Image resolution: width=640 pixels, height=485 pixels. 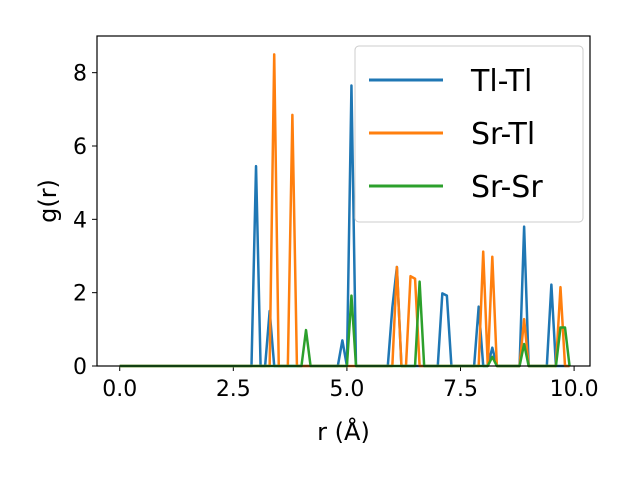 I want to click on y-tick-label: 8, so click(x=80, y=74).